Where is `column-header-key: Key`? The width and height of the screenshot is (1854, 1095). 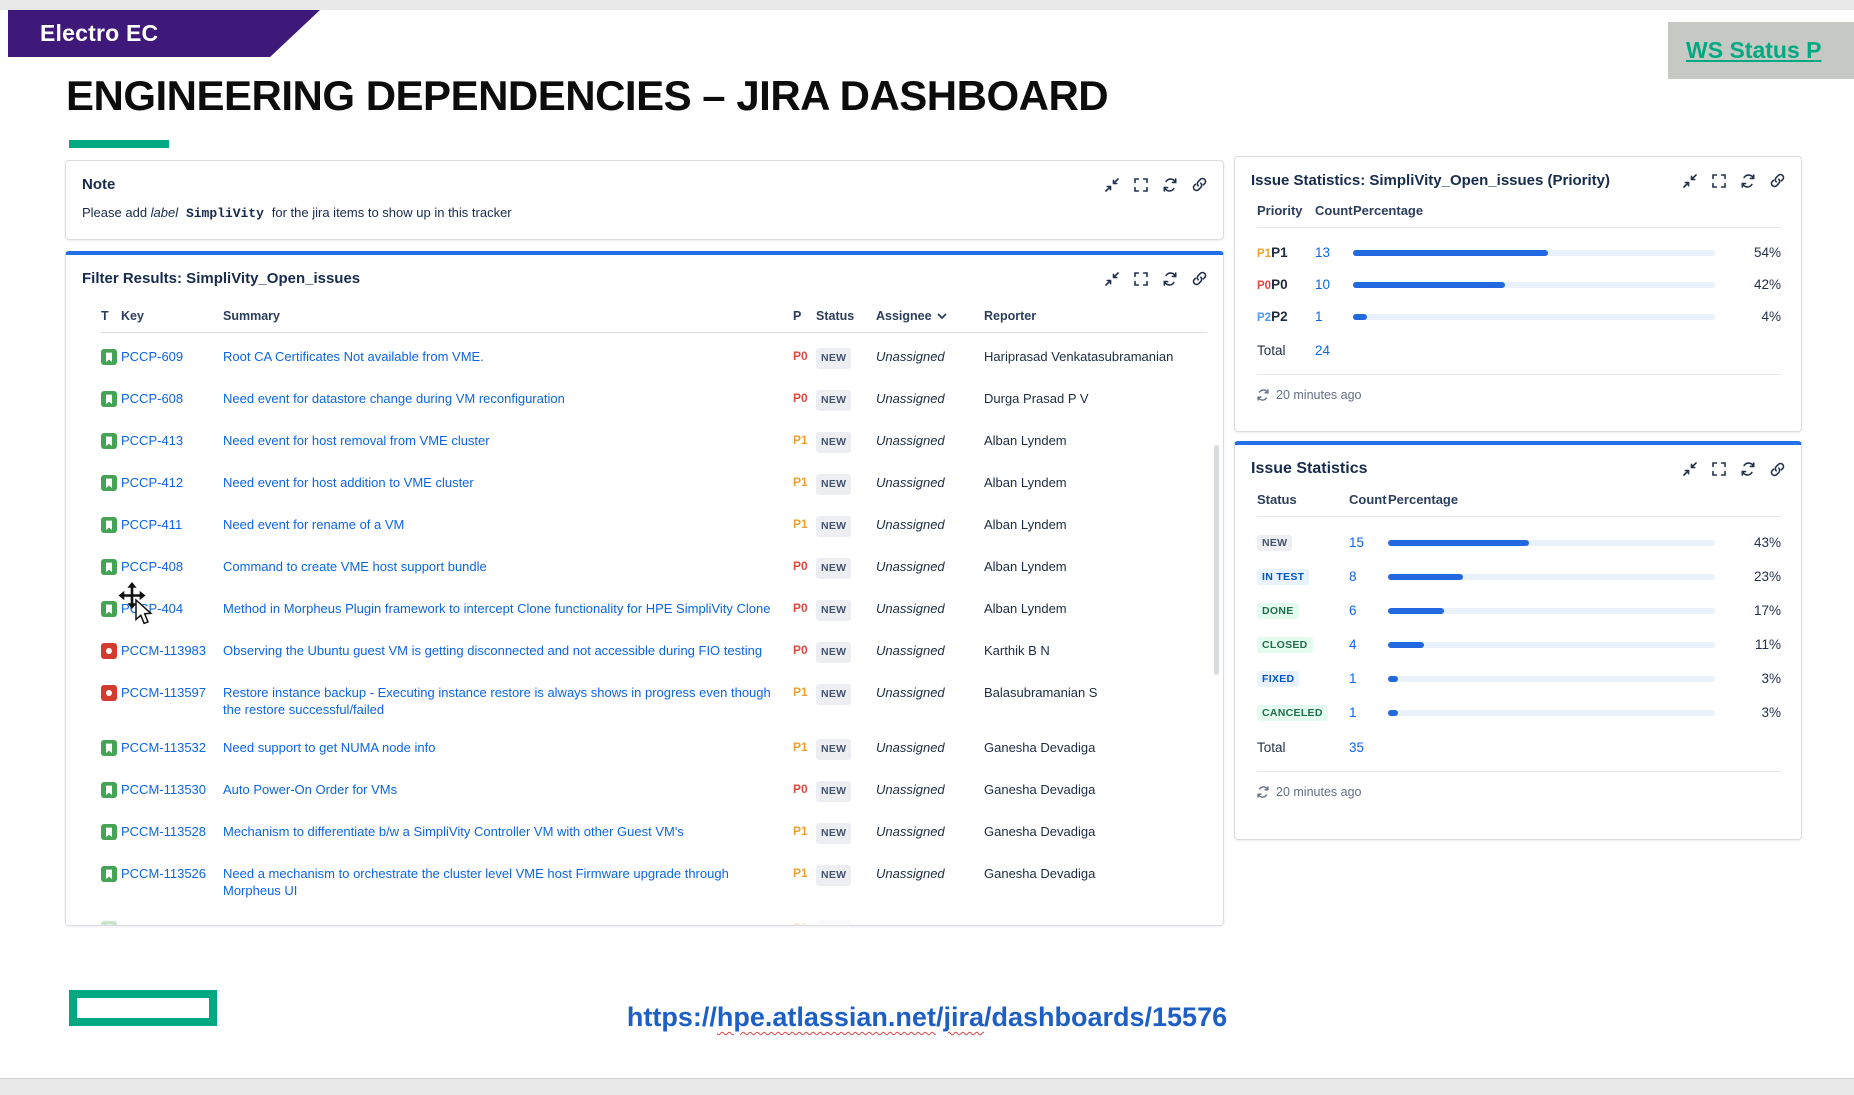
column-header-key: Key is located at coordinates (132, 316).